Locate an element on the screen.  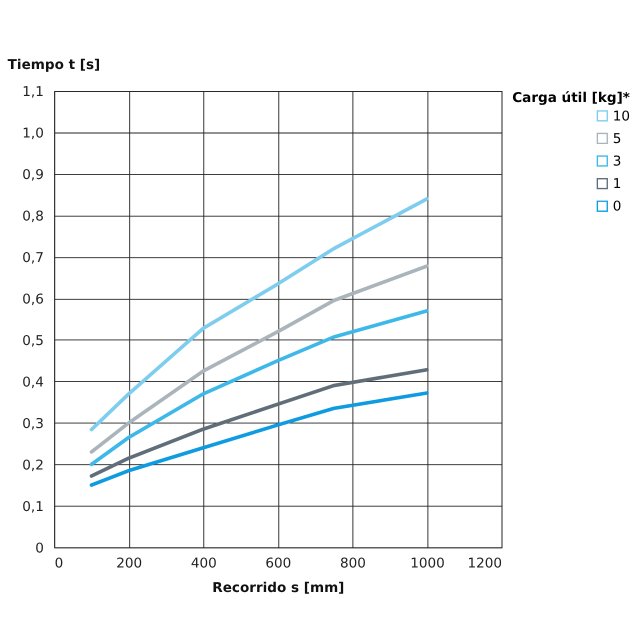
legend-label: 5 is located at coordinates (617, 138).